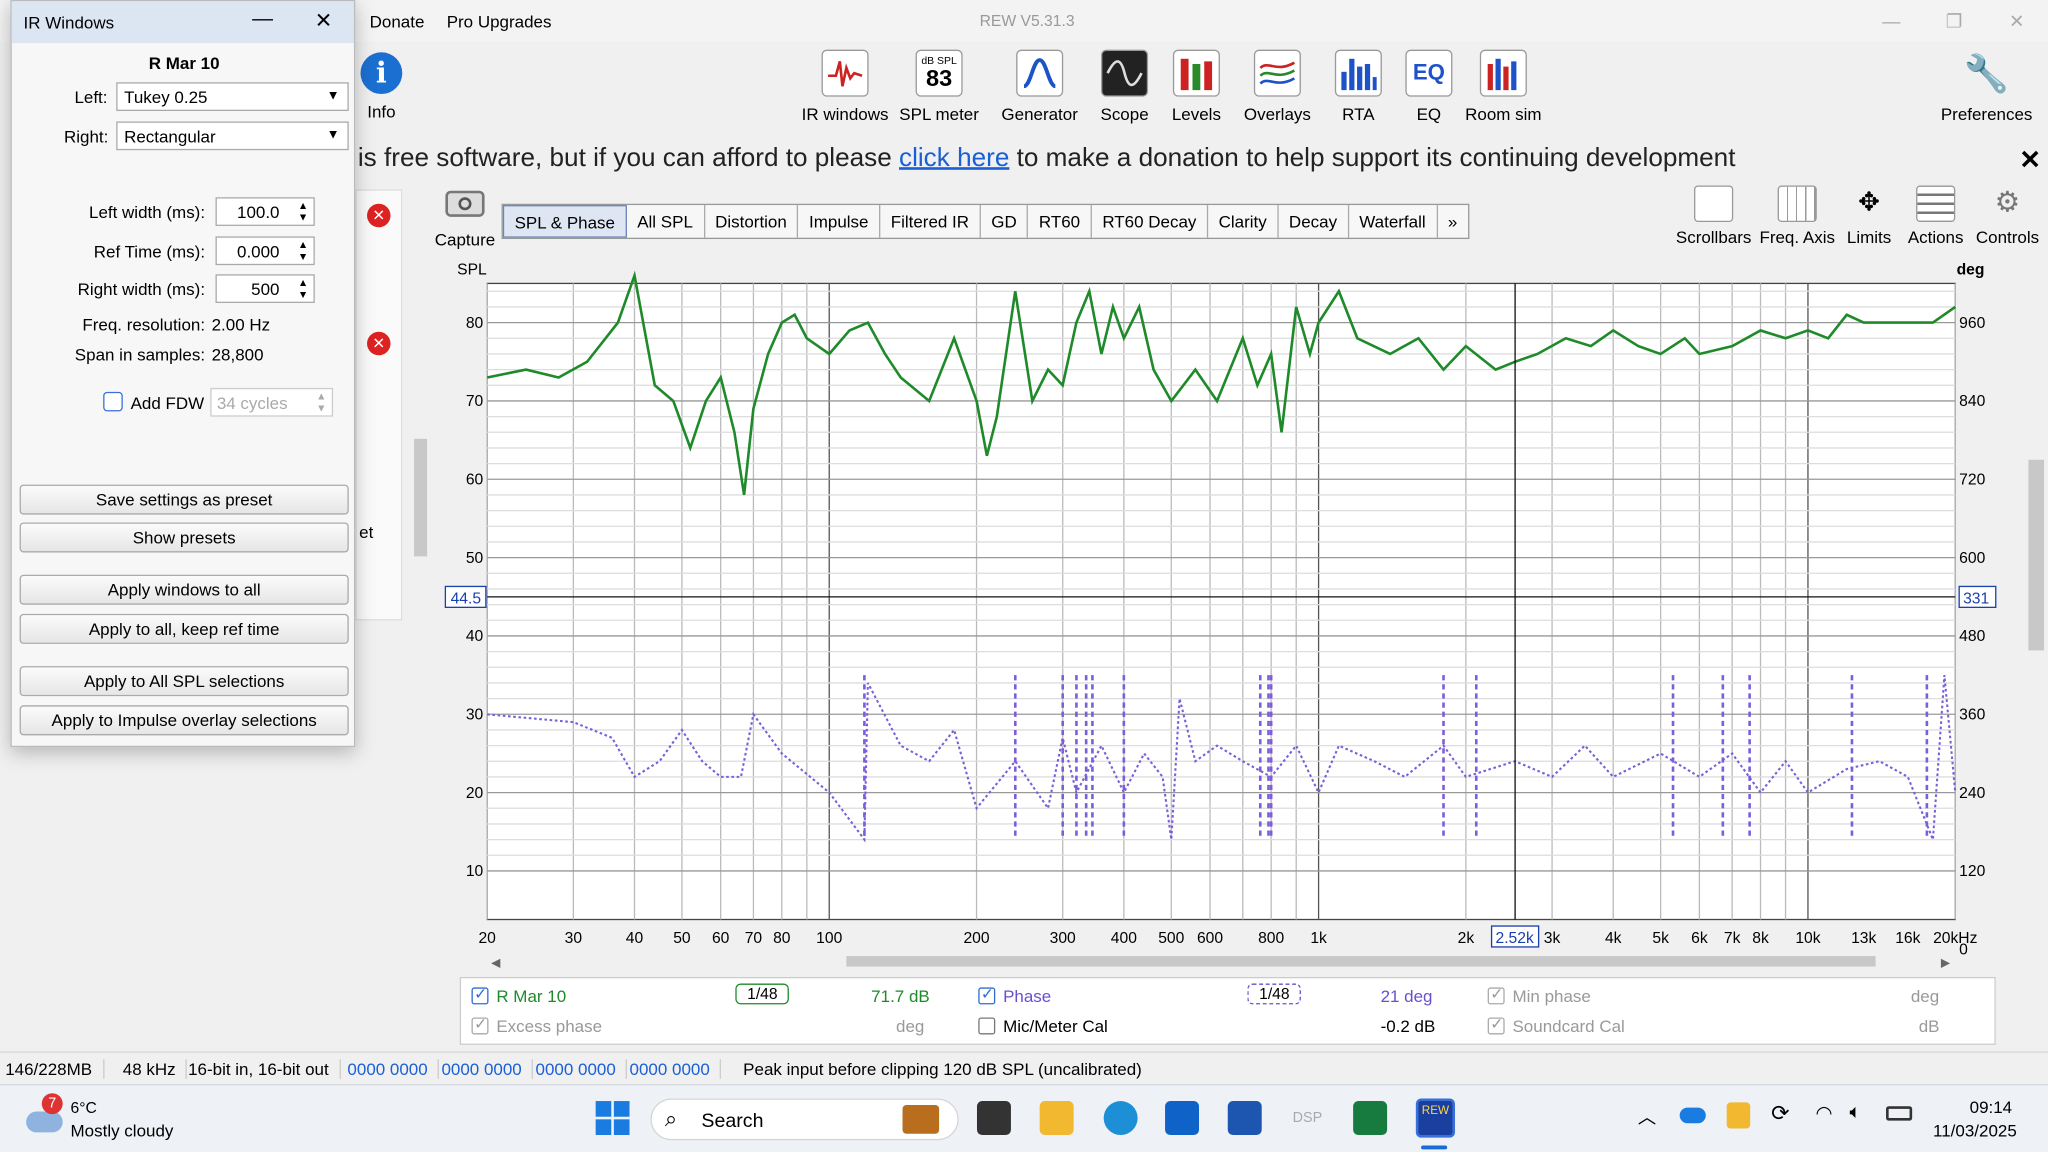 The height and width of the screenshot is (1152, 2048). I want to click on wifi-icon: ◠, so click(1824, 1113).